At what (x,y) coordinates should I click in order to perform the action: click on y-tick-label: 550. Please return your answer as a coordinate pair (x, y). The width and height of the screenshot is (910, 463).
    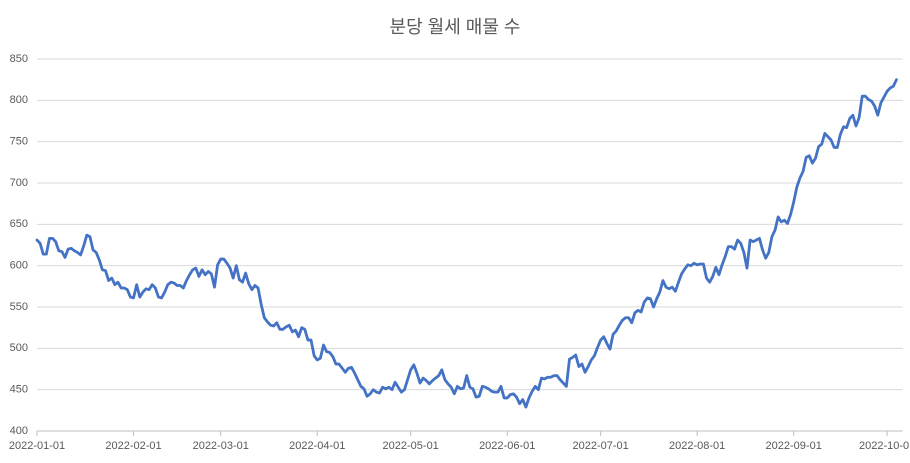
    Looking at the image, I should click on (19, 307).